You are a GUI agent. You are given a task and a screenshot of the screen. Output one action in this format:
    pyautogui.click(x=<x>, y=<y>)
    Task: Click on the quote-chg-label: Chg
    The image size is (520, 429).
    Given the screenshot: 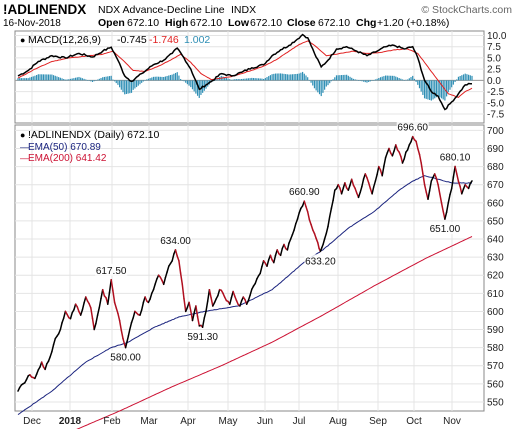 What is the action you would take?
    pyautogui.click(x=366, y=23)
    